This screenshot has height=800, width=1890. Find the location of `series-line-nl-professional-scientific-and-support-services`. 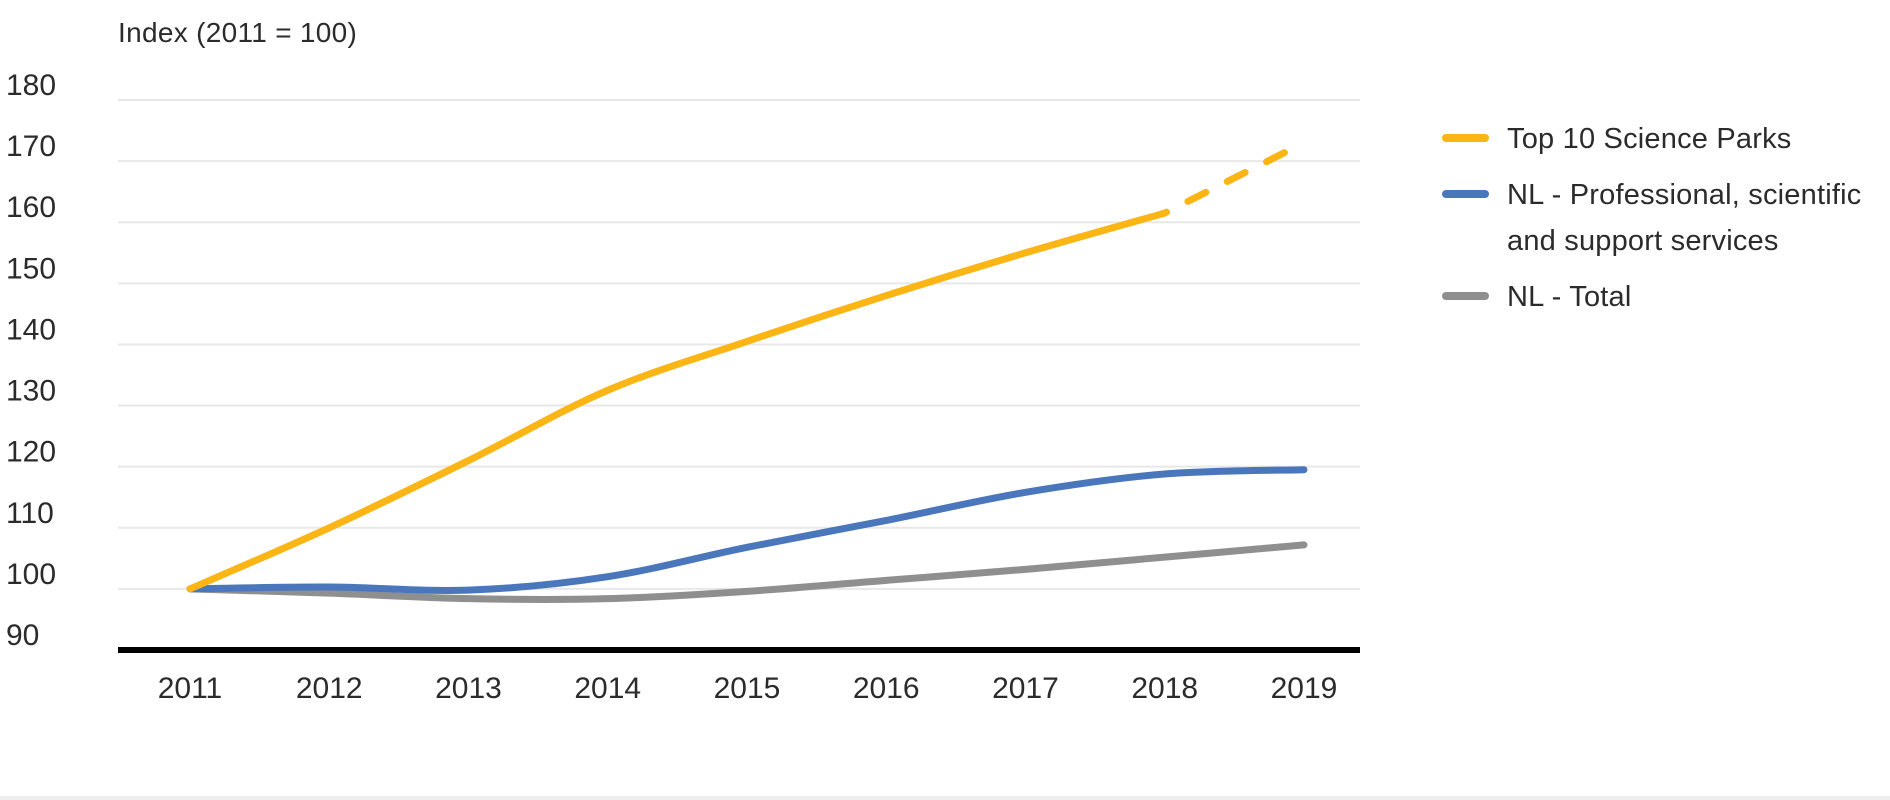

series-line-nl-professional-scientific-and-support-services is located at coordinates (747, 530).